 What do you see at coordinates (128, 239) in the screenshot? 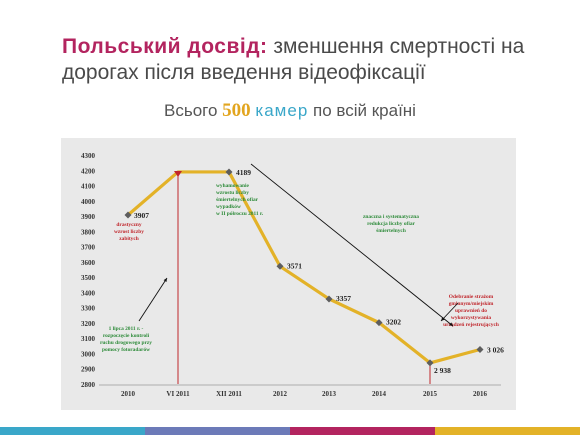
I see `annotation-text: zabitych` at bounding box center [128, 239].